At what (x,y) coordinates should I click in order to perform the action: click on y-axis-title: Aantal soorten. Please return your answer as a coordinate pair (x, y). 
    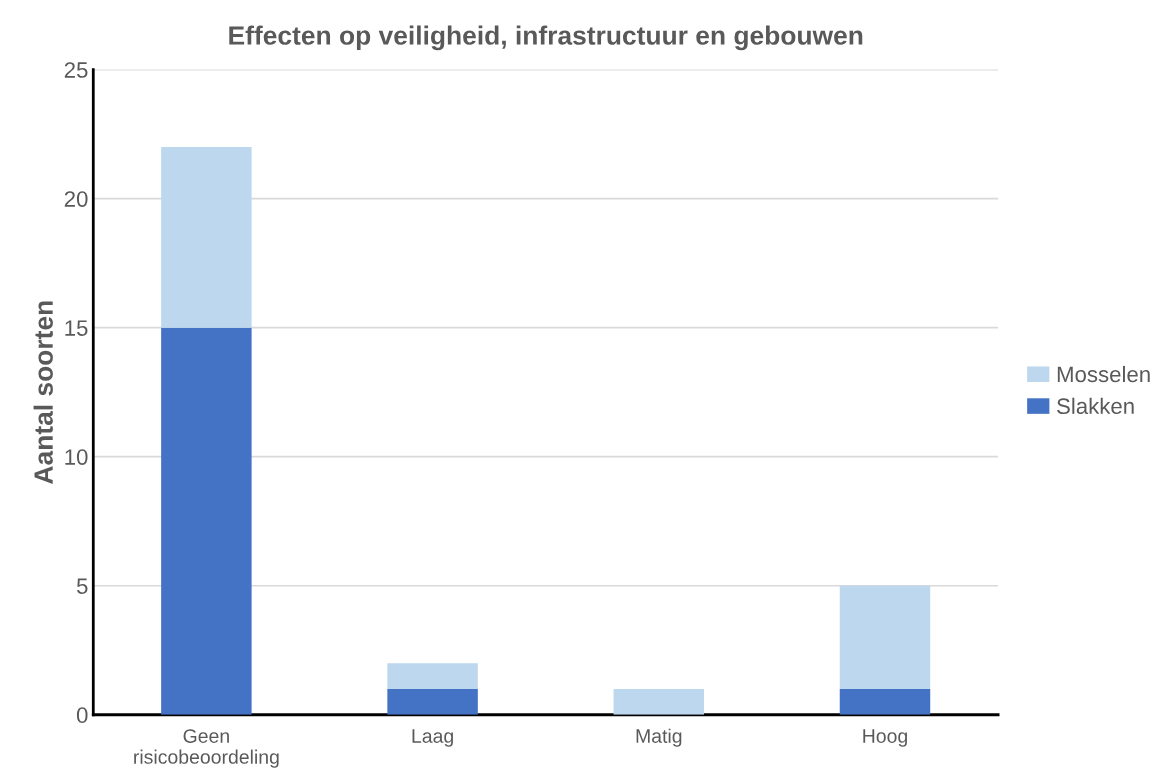
    Looking at the image, I should click on (43, 392).